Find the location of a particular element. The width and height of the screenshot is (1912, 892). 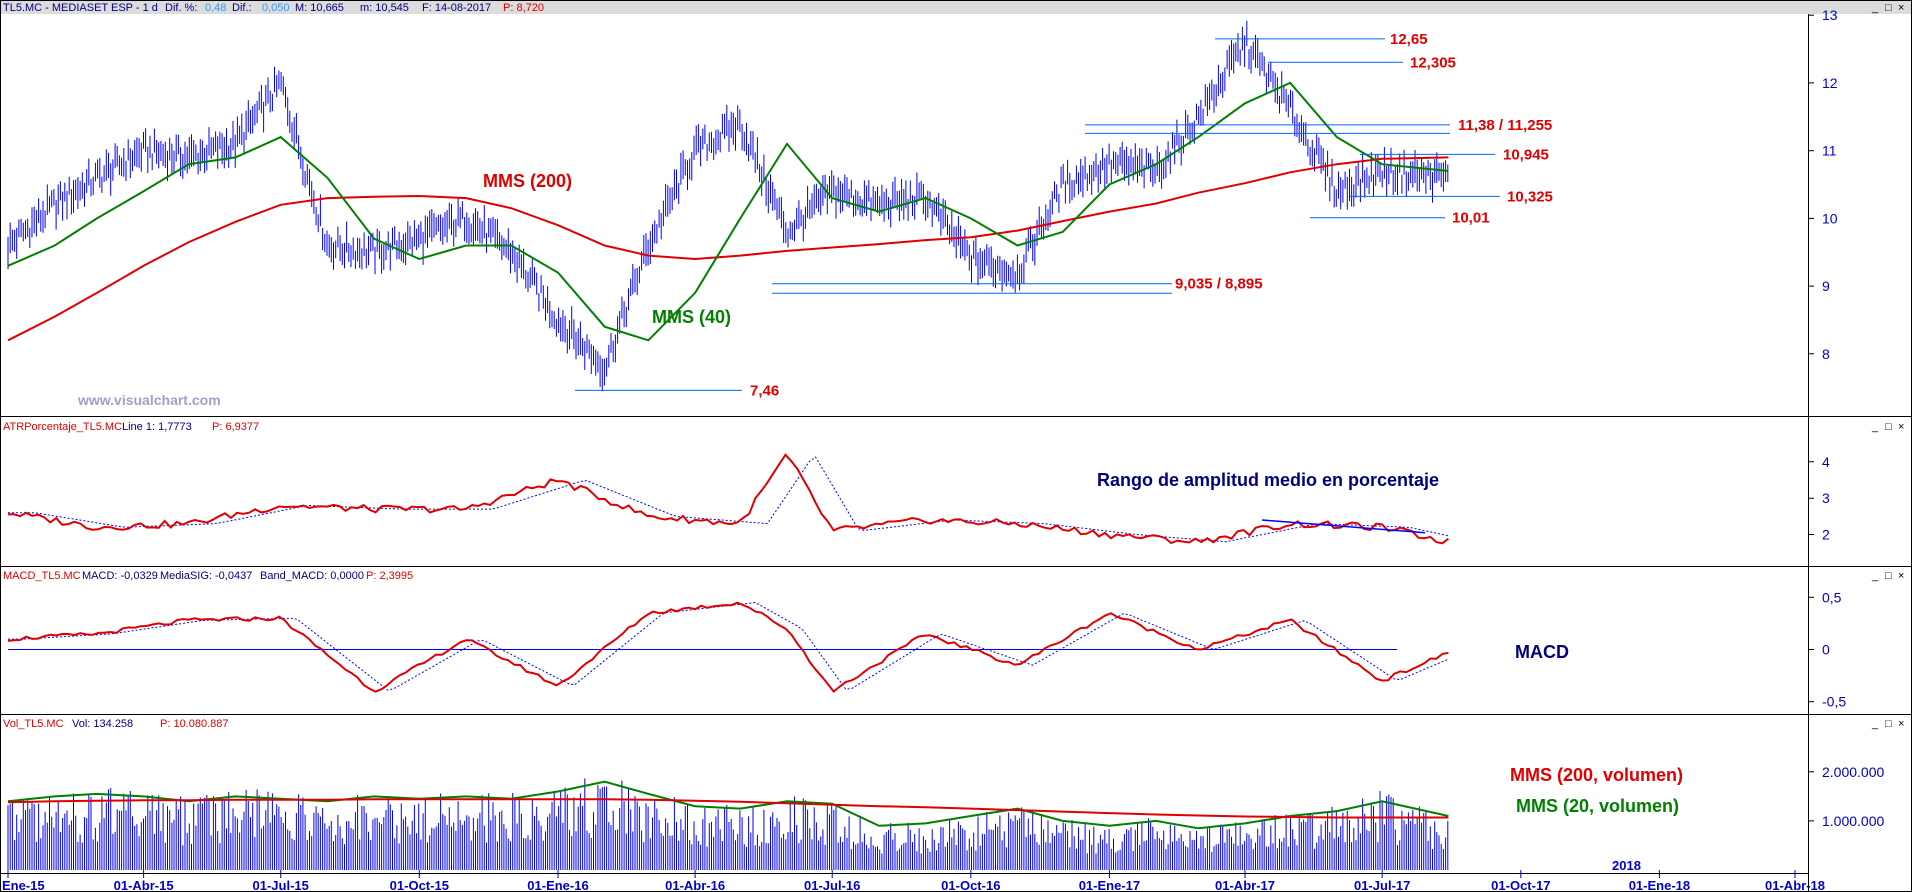

x-tick-label: 01-Oct-15 is located at coordinates (419, 885).